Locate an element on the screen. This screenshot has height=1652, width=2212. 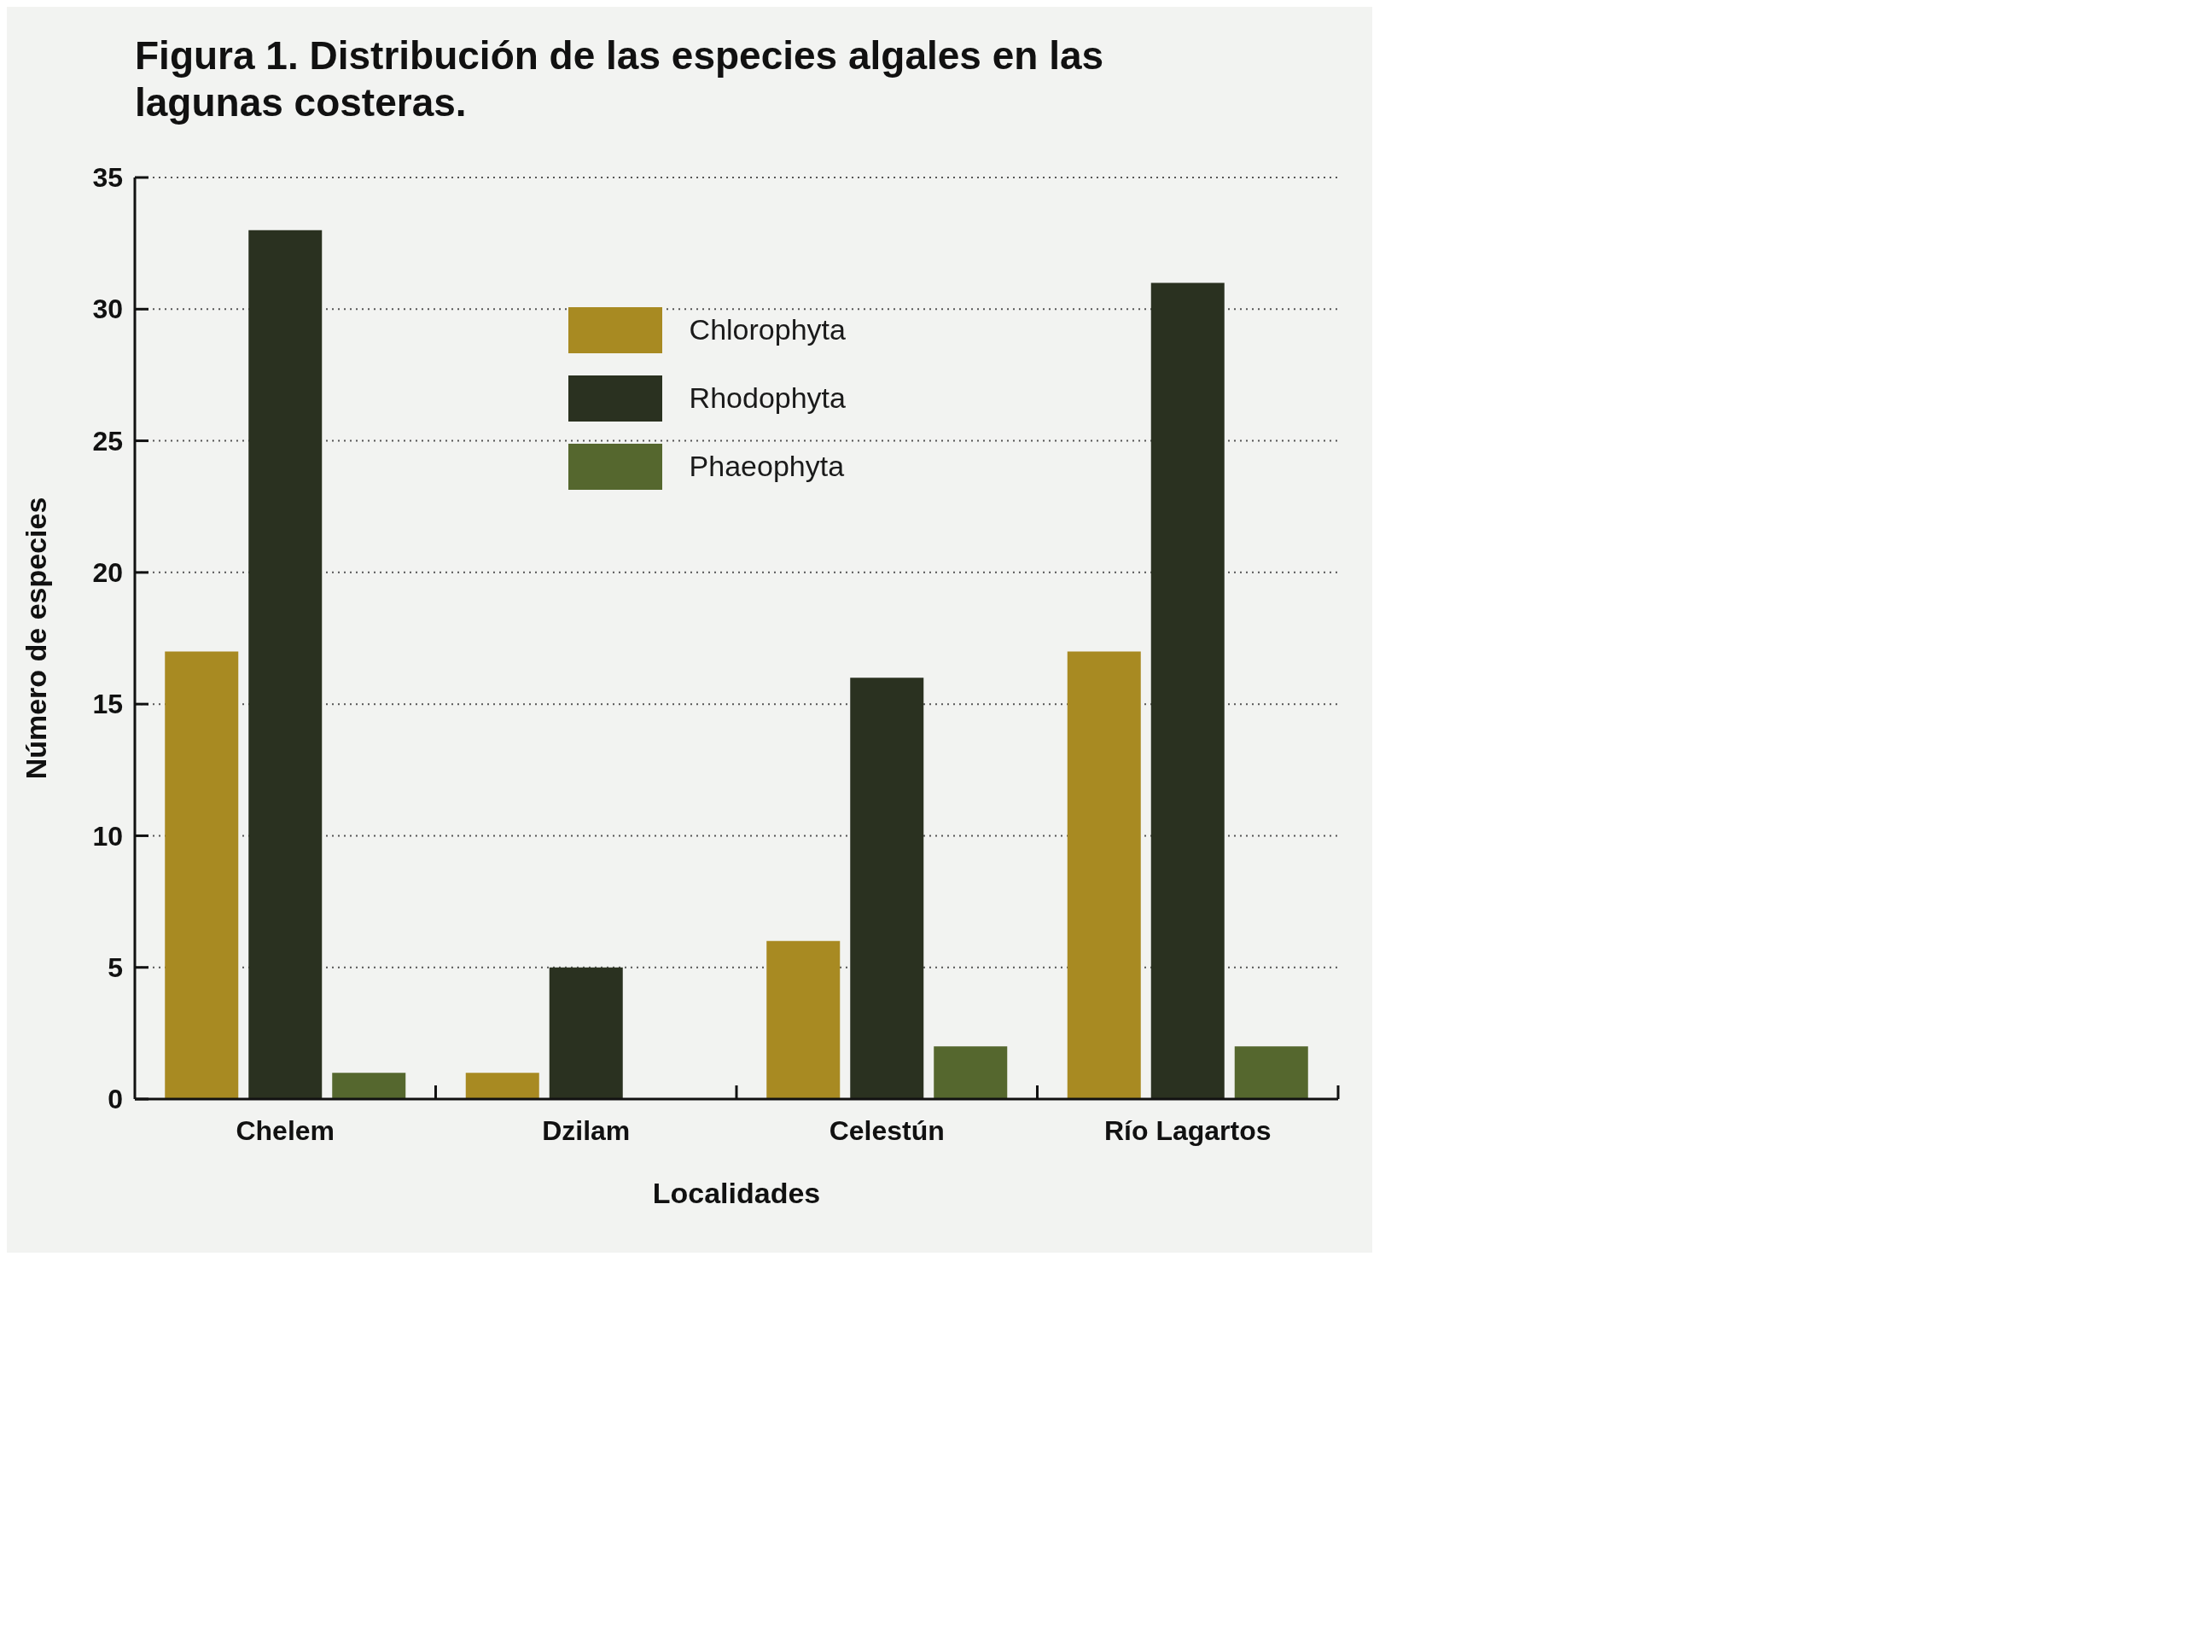
x-tick-label: Chelem is located at coordinates (285, 1131).